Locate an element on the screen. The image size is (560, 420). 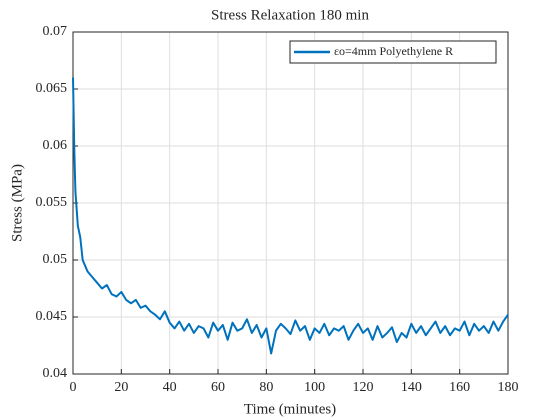
x-tick-label: 40 is located at coordinates (170, 387).